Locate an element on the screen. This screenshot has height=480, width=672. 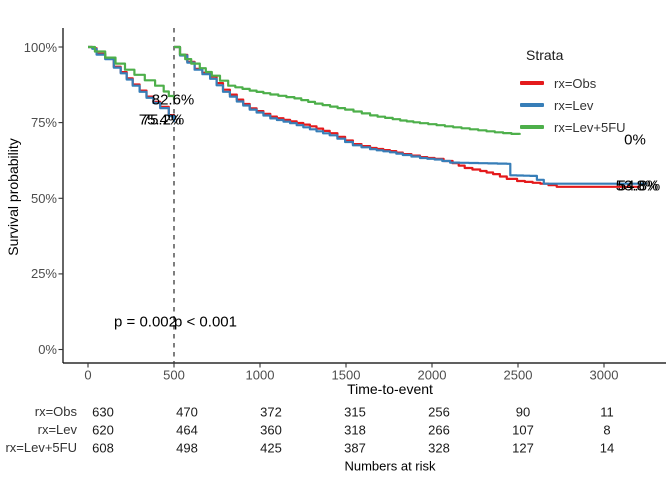
risk-count: 464 is located at coordinates (187, 430).